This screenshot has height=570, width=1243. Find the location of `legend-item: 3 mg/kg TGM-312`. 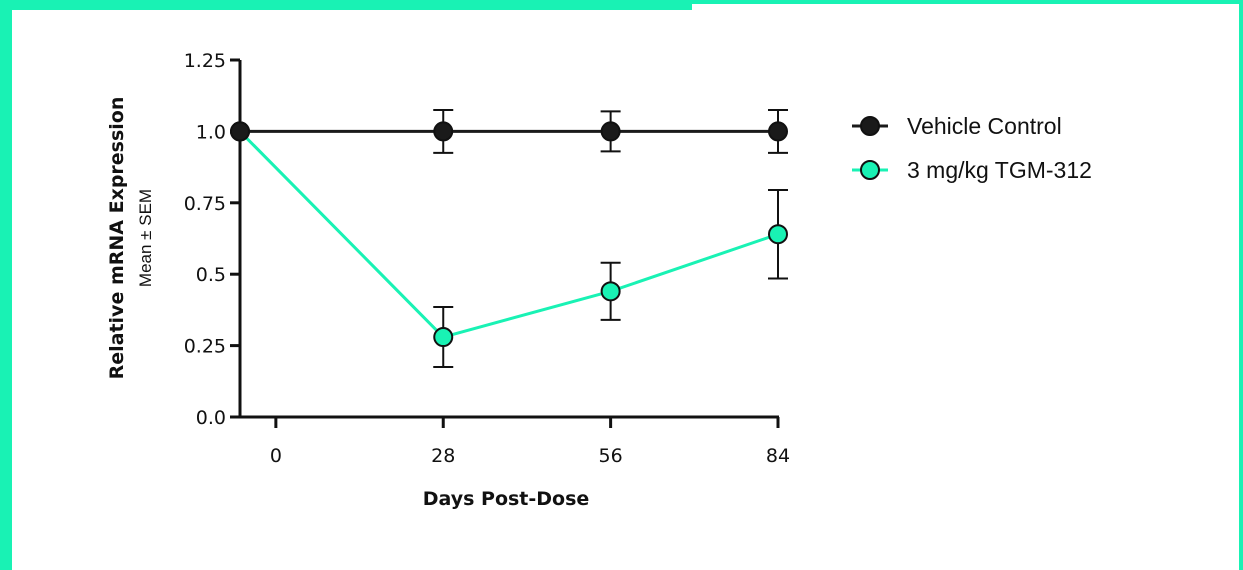

legend-item: 3 mg/kg TGM-312 is located at coordinates (972, 170).